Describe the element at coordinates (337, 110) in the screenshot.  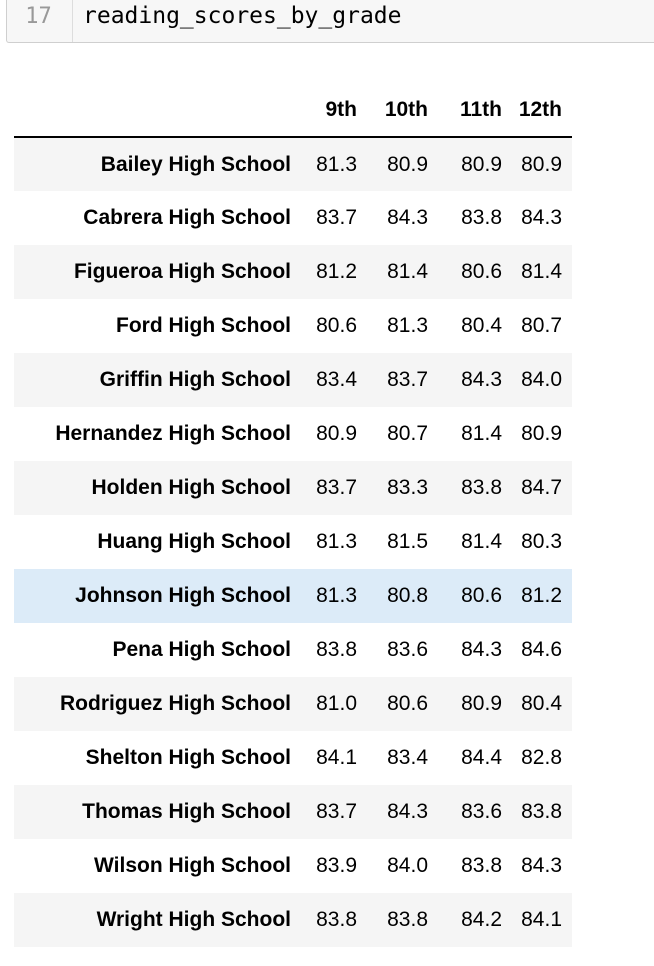
I see `column-header-9th: 9th` at that location.